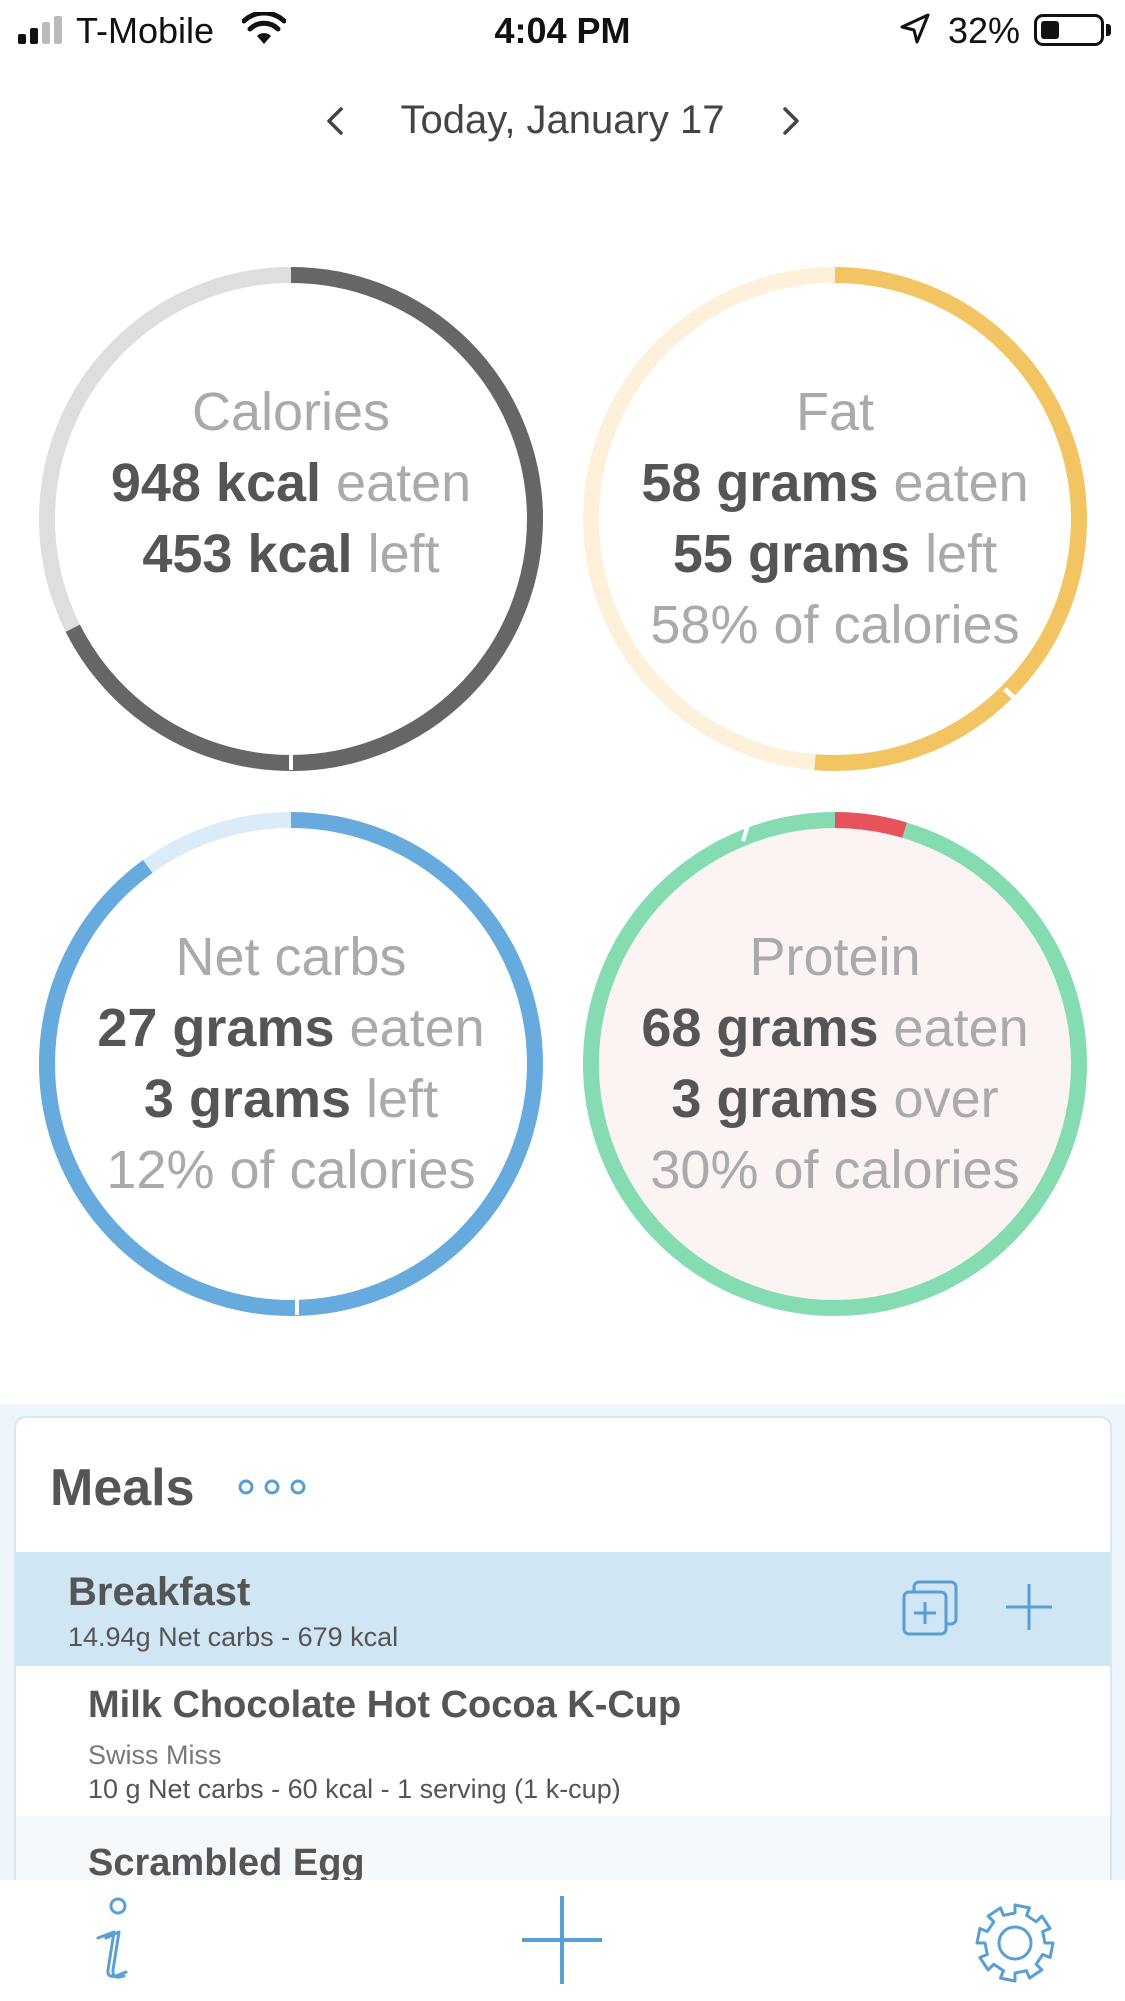  Describe the element at coordinates (930, 1608) in the screenshot. I see `copy-add-icon` at that location.